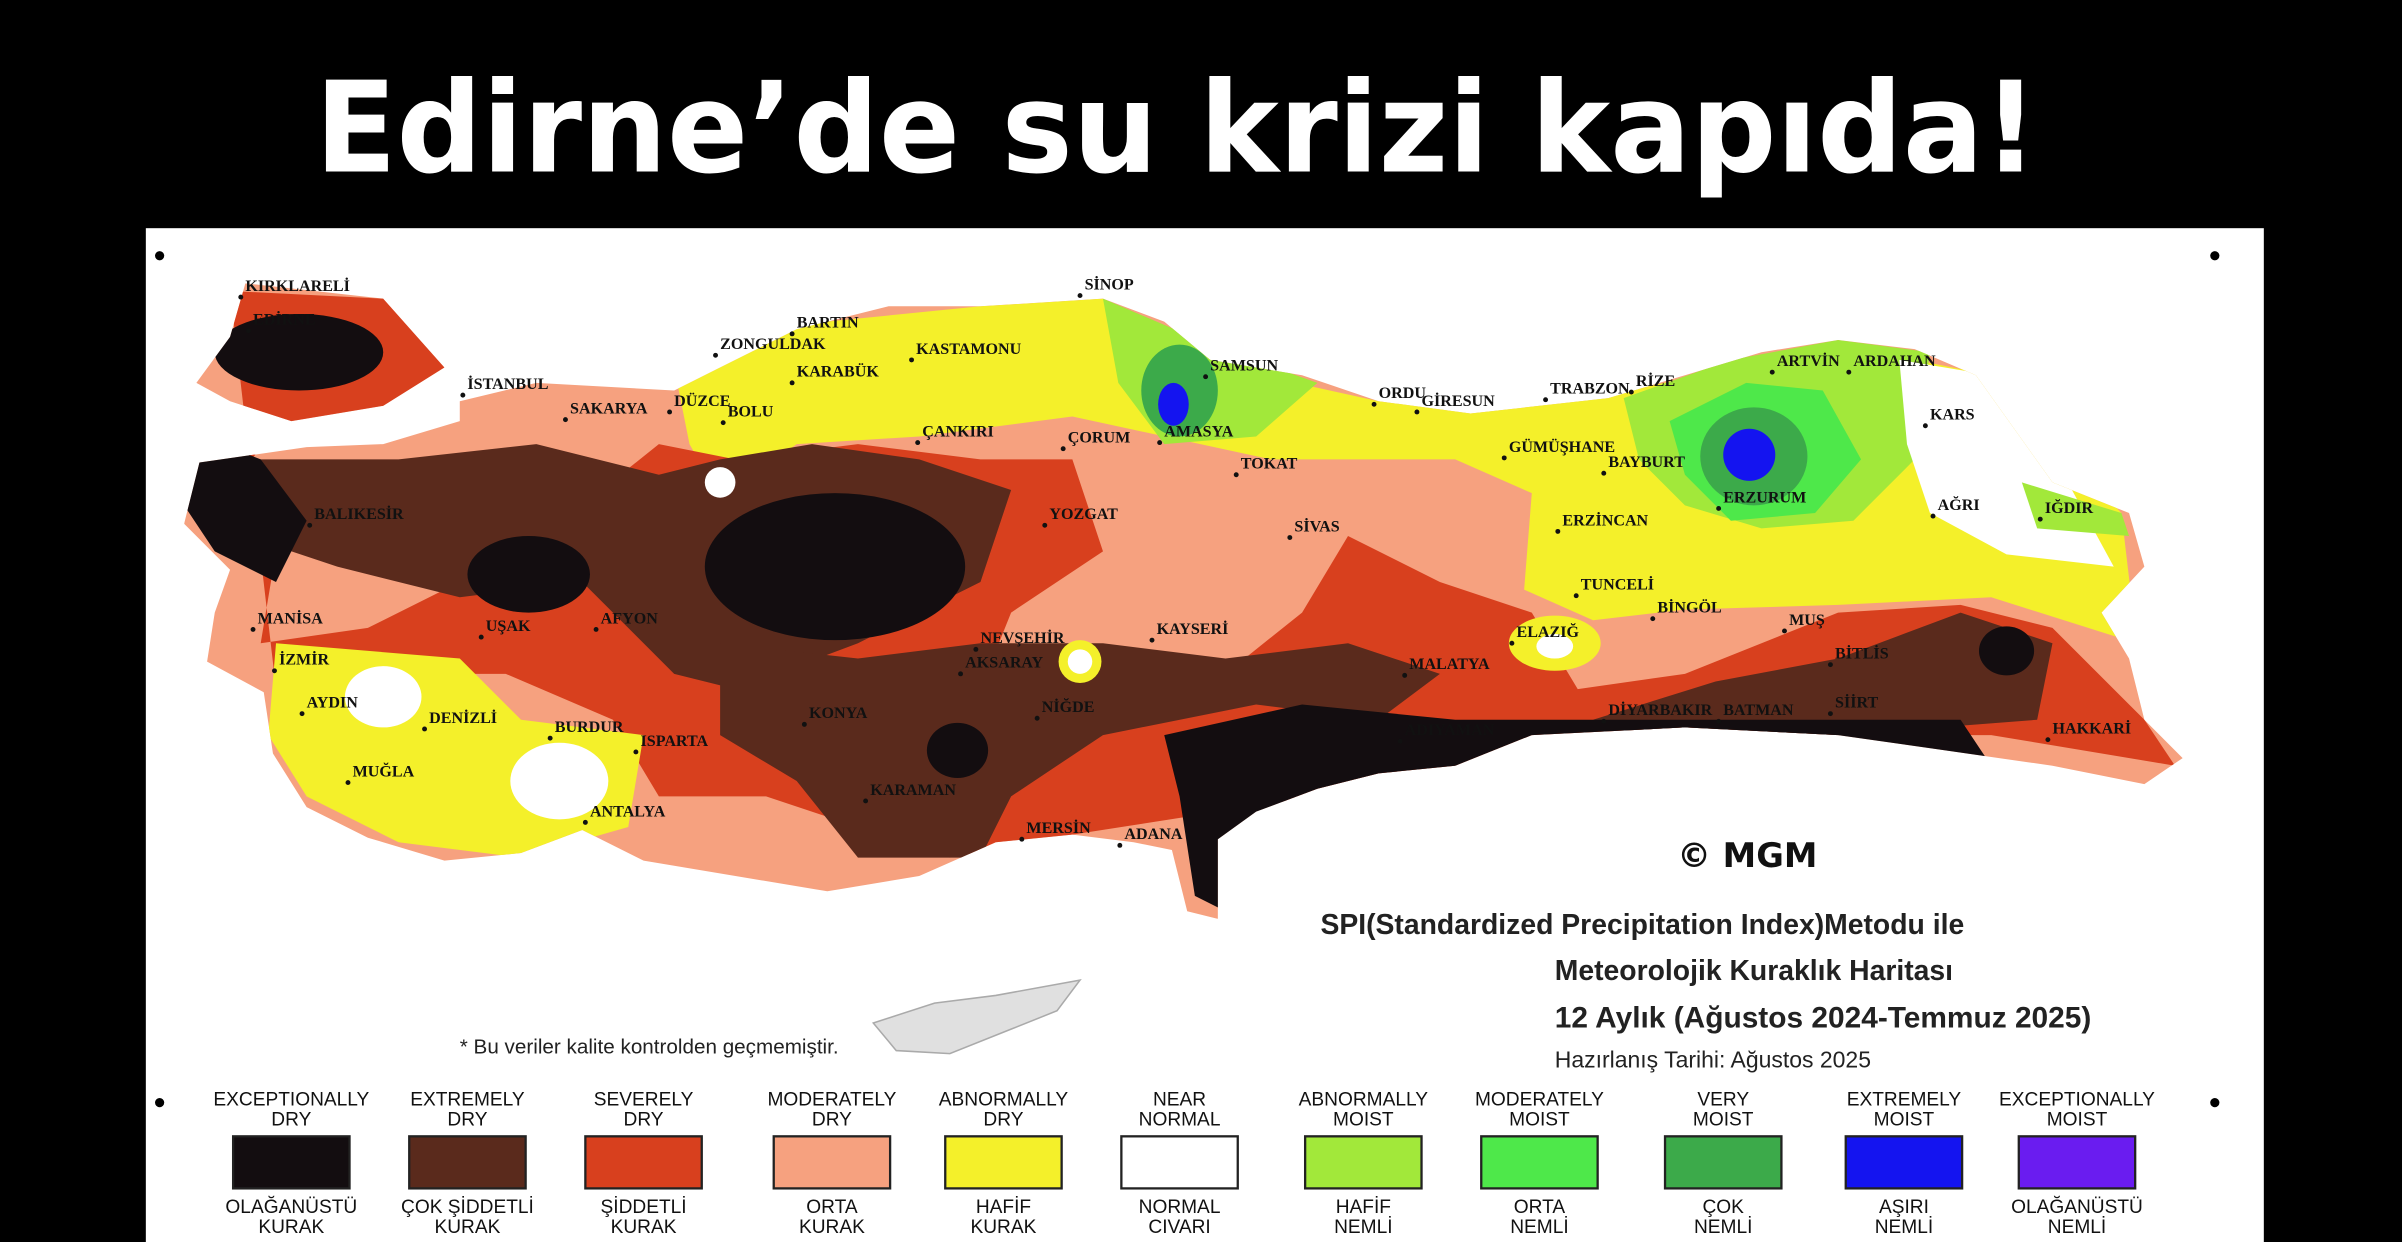 The height and width of the screenshot is (1242, 2402). What do you see at coordinates (384, 770) in the screenshot?
I see `city-label: MUĞLA` at bounding box center [384, 770].